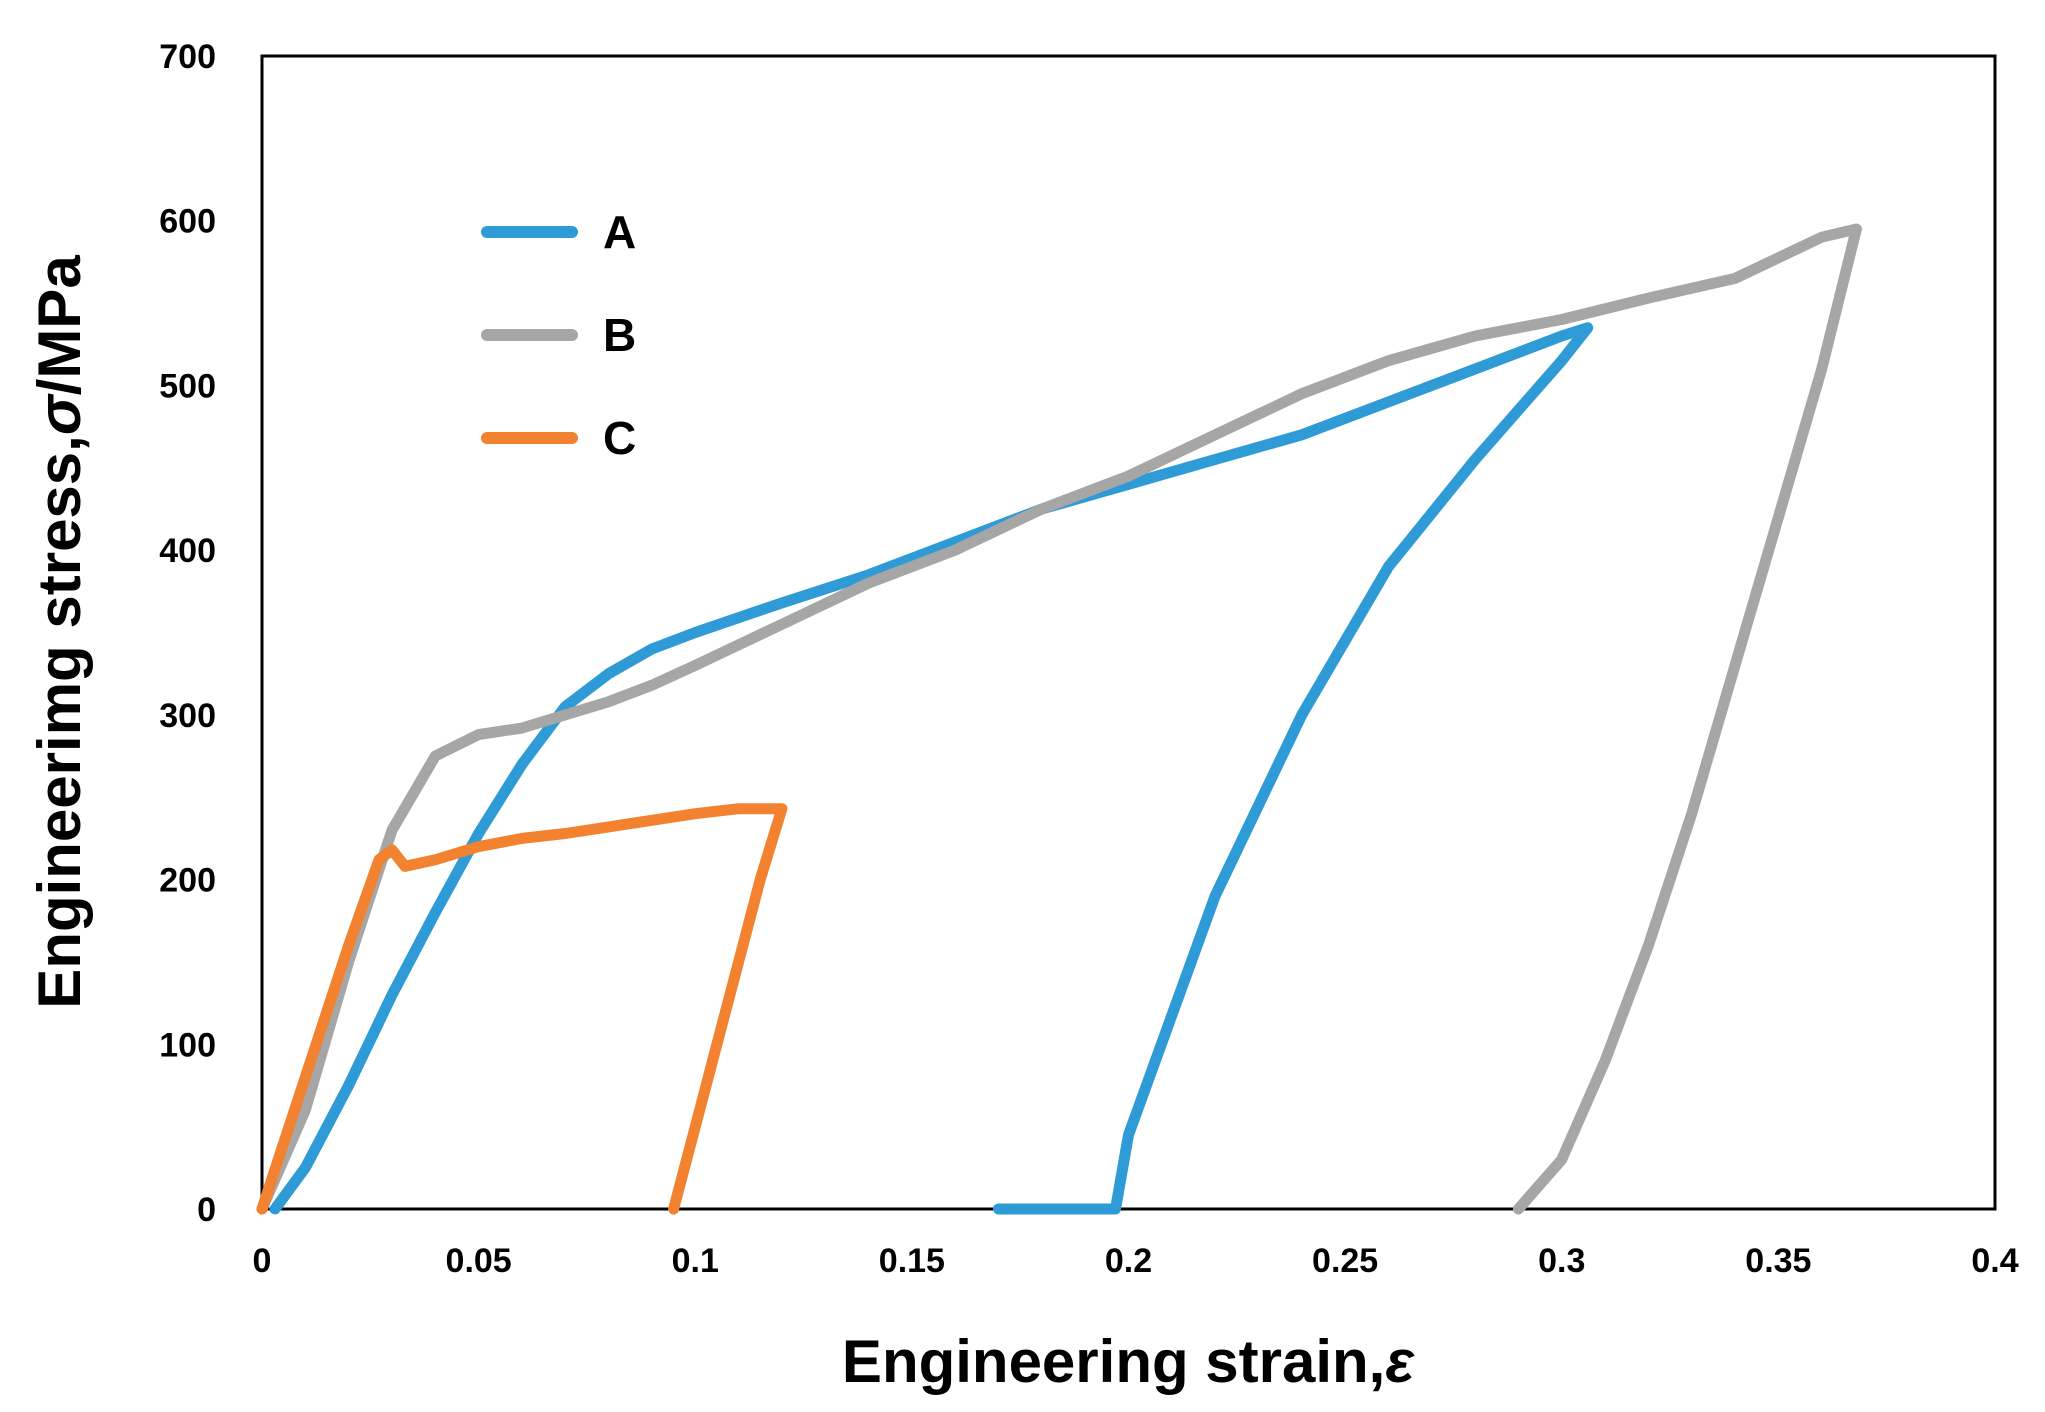  I want to click on y-tick-label: 600, so click(187, 222).